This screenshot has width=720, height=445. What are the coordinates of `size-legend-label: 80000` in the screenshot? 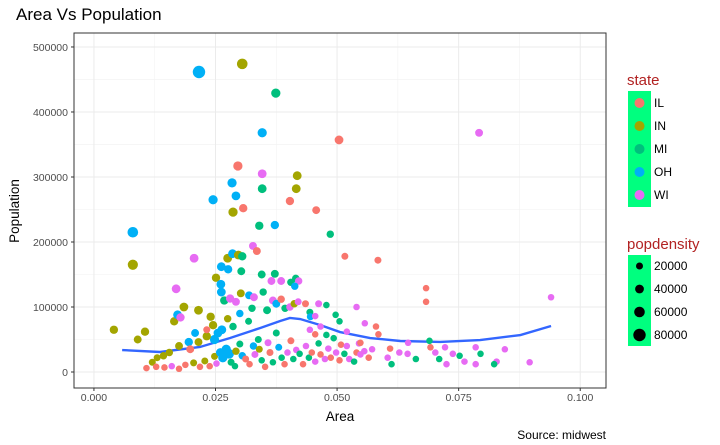 It's located at (671, 335).